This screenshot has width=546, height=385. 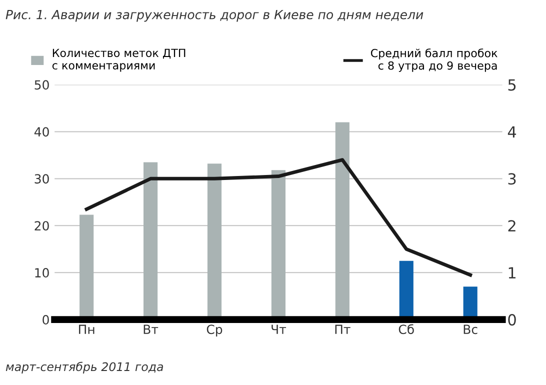 I want to click on x-tick-label: Пт, so click(x=342, y=329).